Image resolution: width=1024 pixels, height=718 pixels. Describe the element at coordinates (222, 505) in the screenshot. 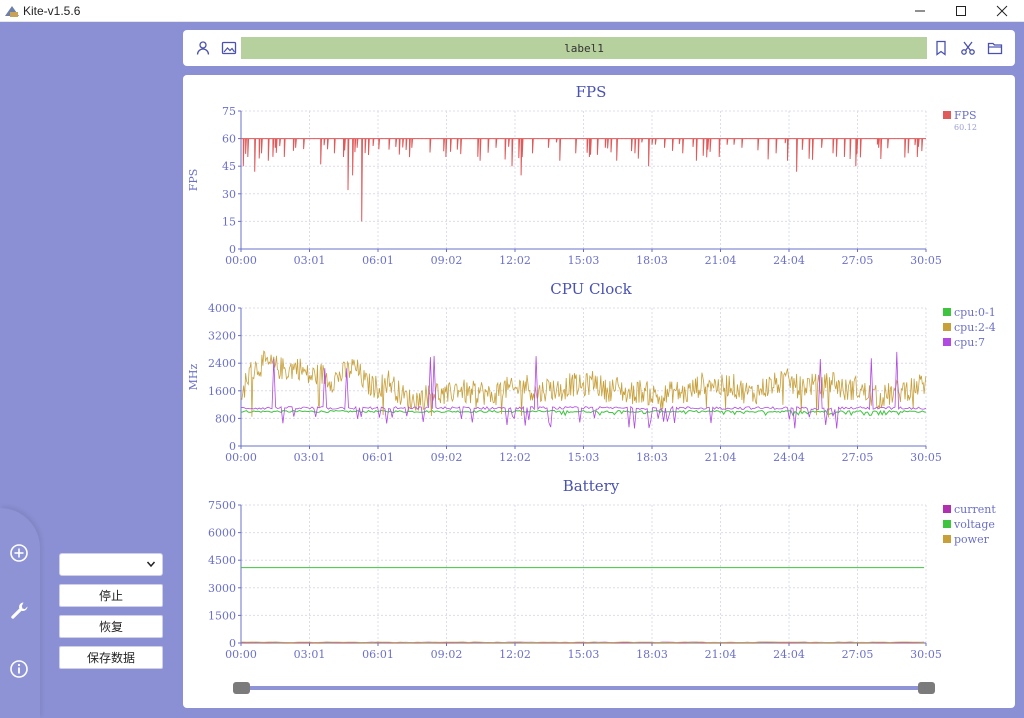

I see `y-tick-label: 7500` at that location.